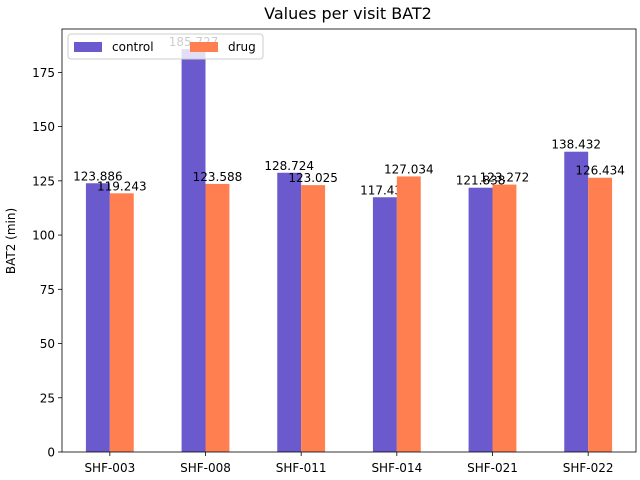 This screenshot has height=480, width=640. What do you see at coordinates (47, 344) in the screenshot?
I see `y-tick-label-3: 50` at bounding box center [47, 344].